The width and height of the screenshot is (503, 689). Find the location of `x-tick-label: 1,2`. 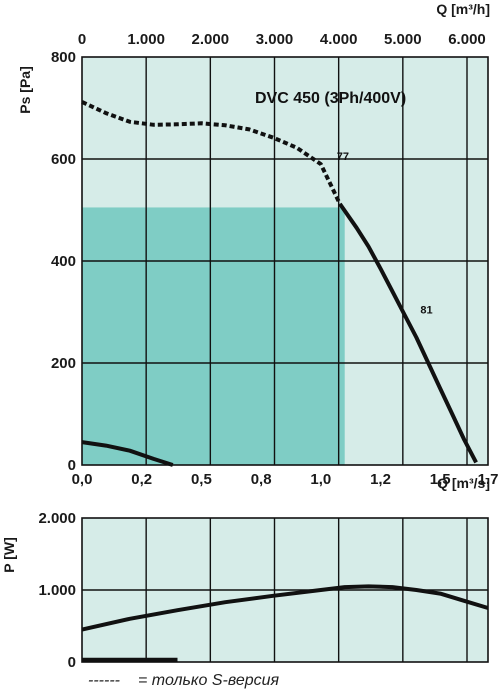

x-tick-label: 1,2 is located at coordinates (380, 479).